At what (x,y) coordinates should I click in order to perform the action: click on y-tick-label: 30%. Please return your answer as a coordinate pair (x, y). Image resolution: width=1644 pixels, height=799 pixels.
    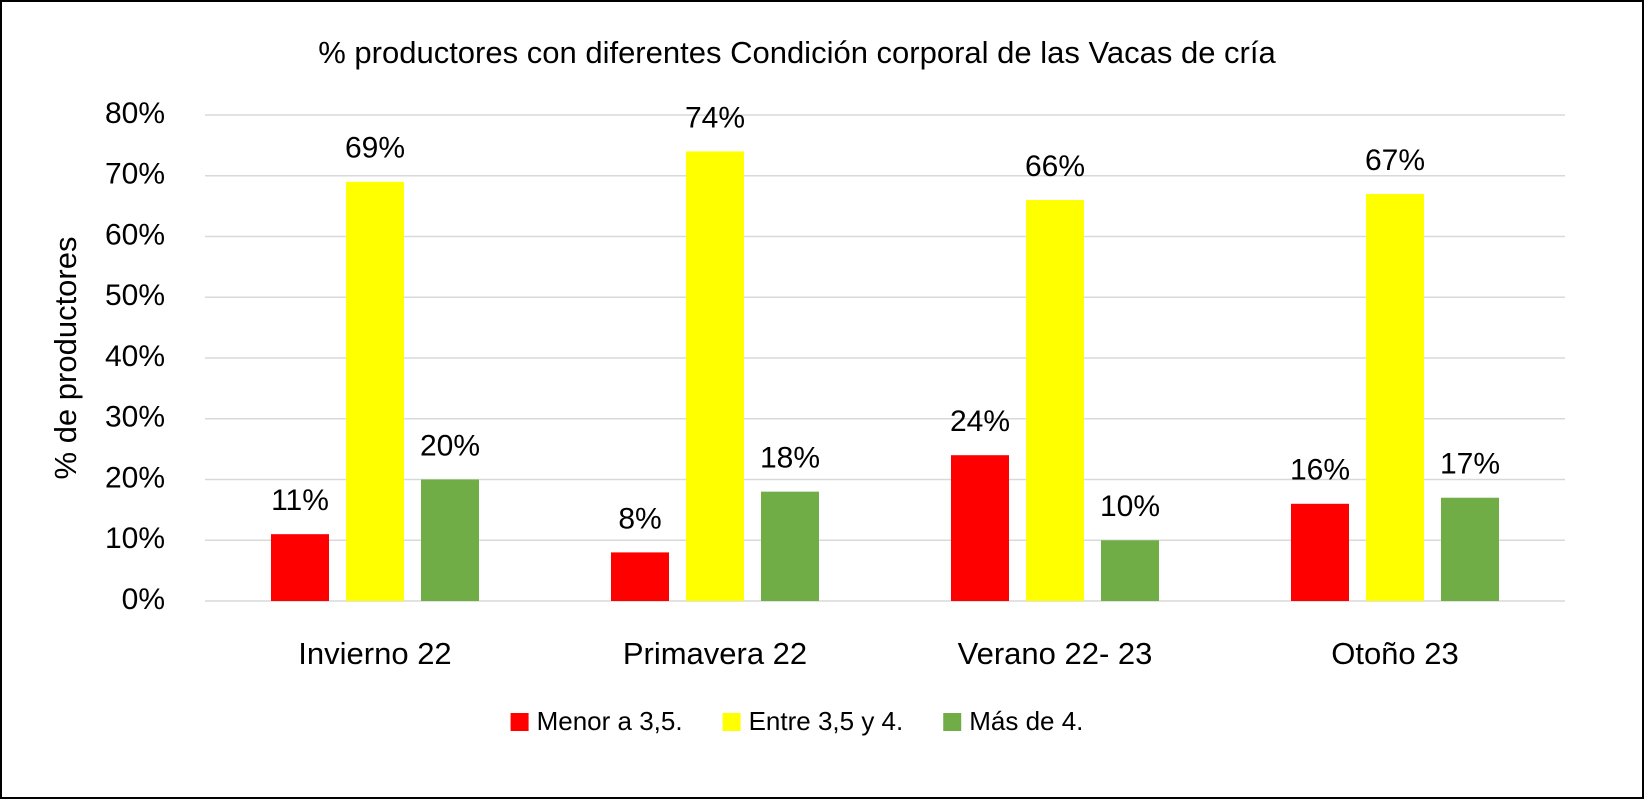
    Looking at the image, I should click on (135, 417).